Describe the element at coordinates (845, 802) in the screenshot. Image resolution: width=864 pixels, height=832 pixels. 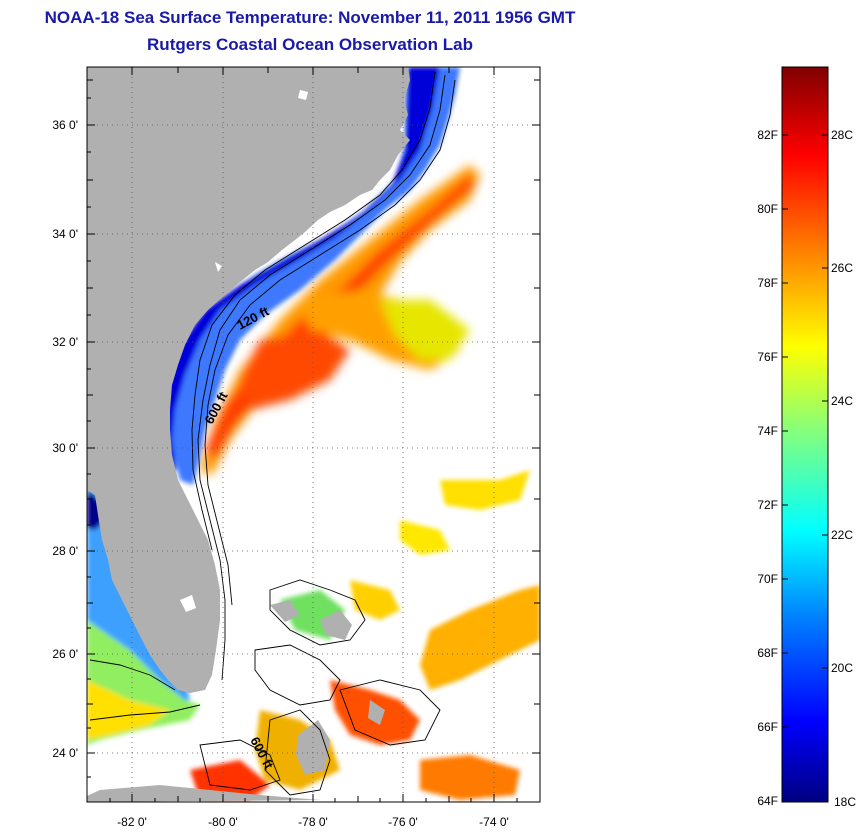
I see `cb-label-18C: 18C` at that location.